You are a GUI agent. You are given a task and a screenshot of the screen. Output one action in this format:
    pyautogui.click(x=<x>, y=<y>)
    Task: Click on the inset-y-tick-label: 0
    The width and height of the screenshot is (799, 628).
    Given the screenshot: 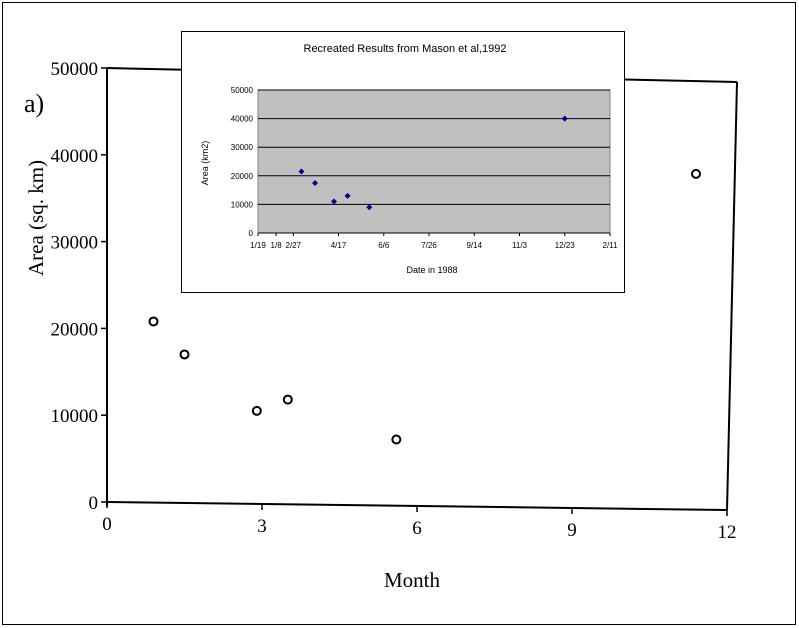 What is the action you would take?
    pyautogui.click(x=251, y=233)
    